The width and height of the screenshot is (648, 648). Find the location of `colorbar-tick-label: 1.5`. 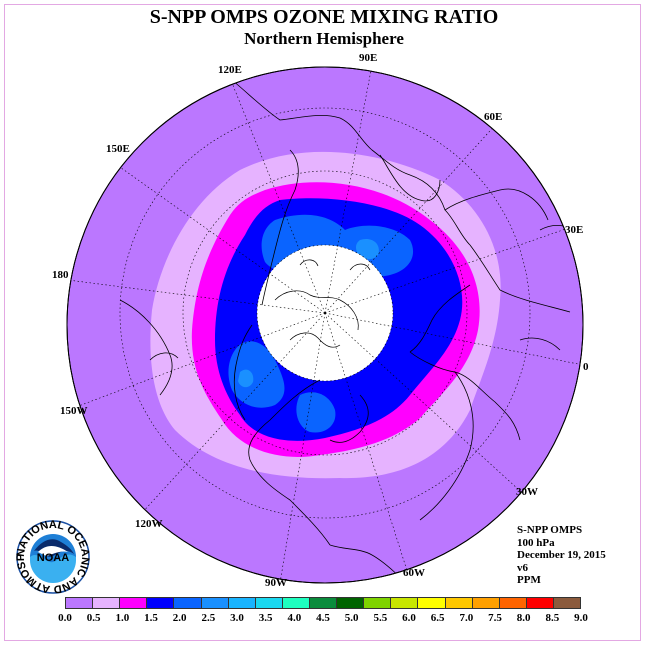

colorbar-tick-label: 1.5 is located at coordinates (151, 618).